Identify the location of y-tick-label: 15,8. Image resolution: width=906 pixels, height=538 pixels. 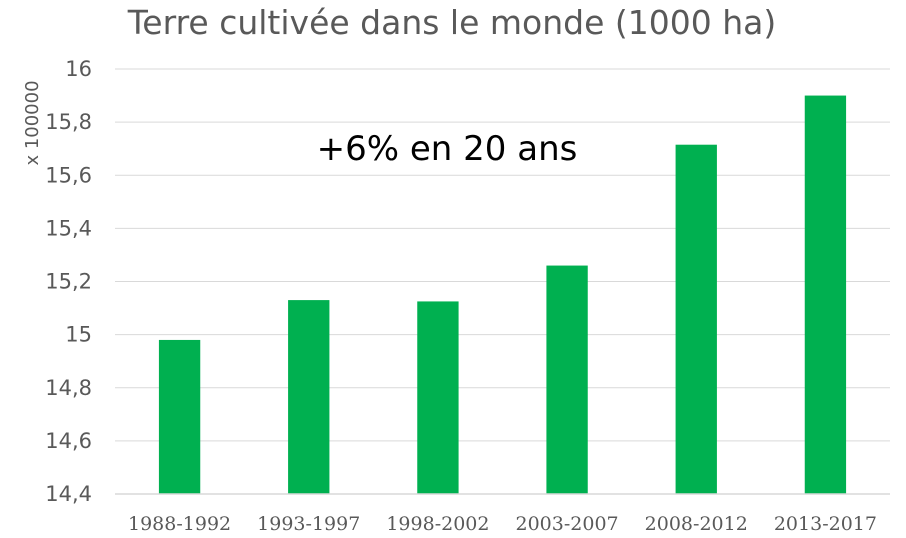
(68, 122).